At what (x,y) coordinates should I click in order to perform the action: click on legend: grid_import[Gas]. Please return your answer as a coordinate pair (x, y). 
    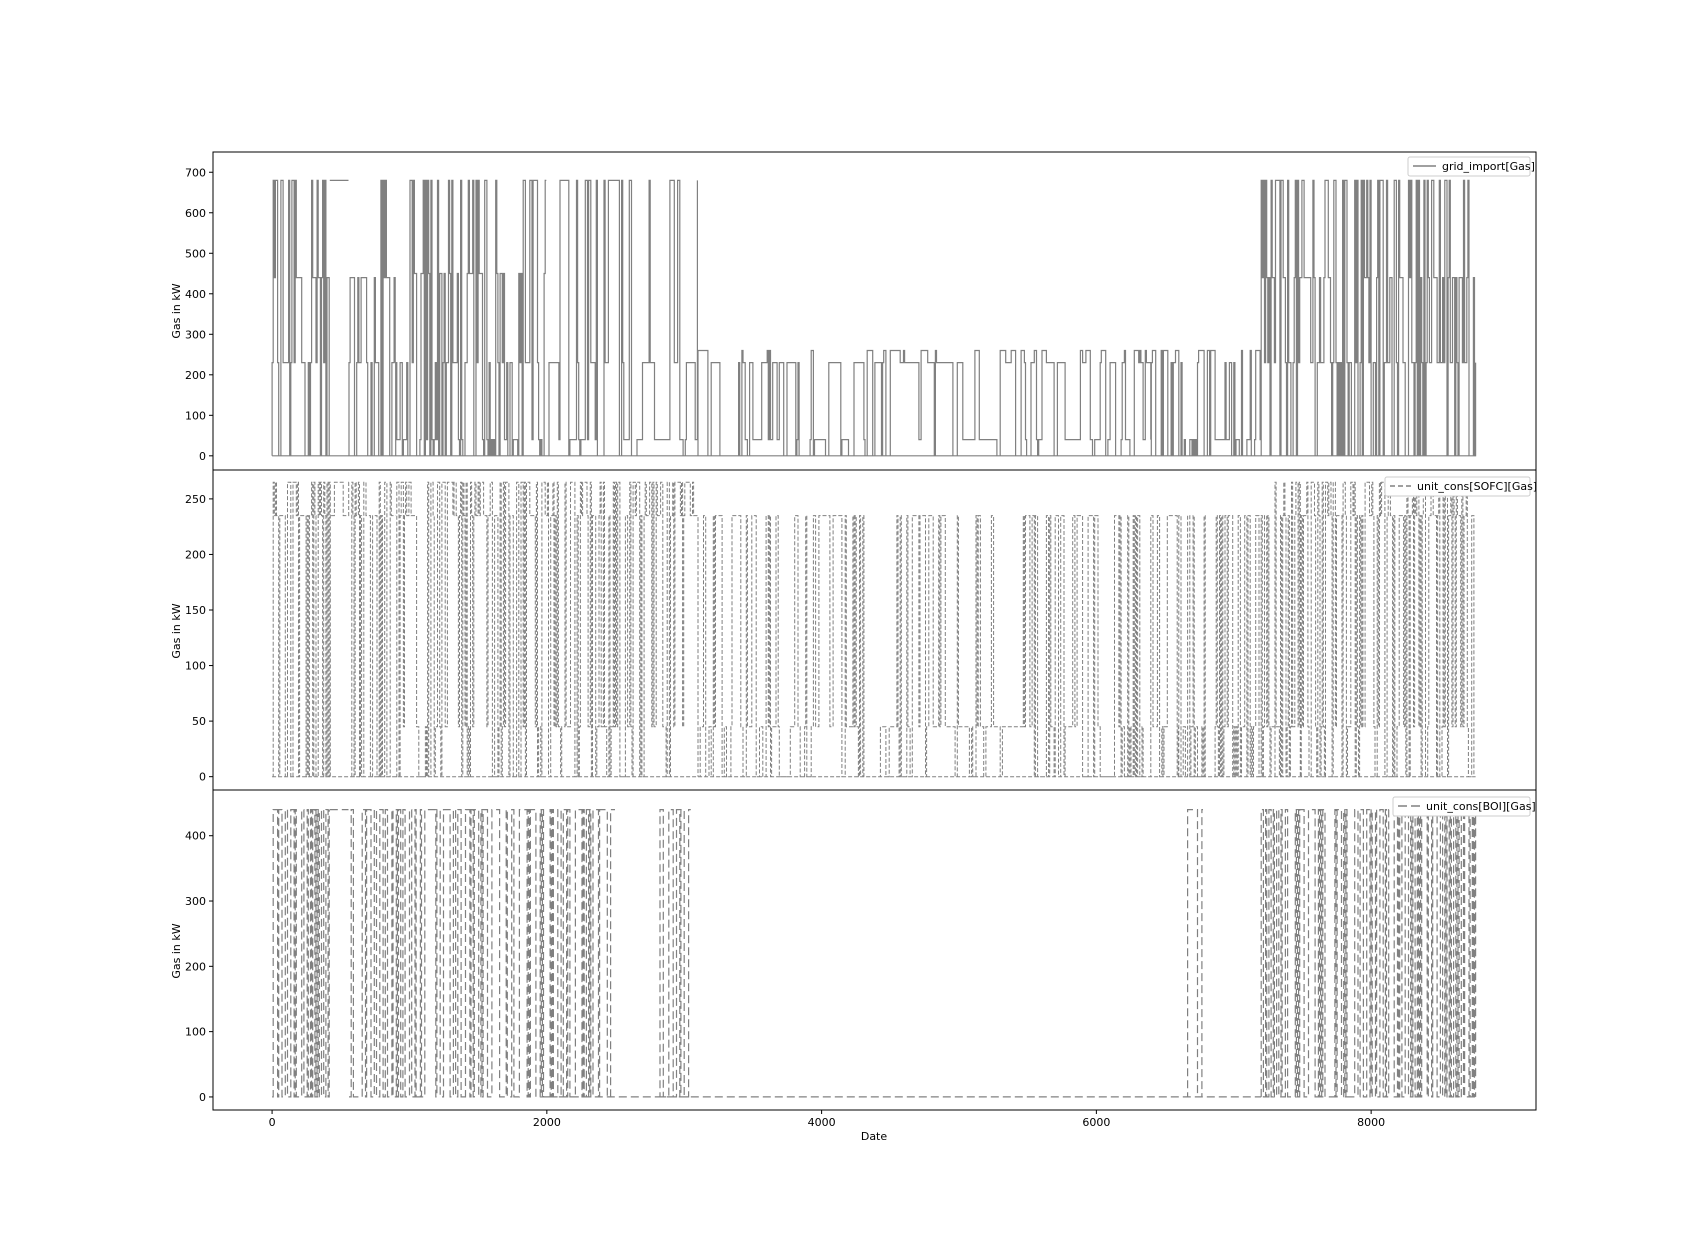
    Looking at the image, I should click on (1471, 166).